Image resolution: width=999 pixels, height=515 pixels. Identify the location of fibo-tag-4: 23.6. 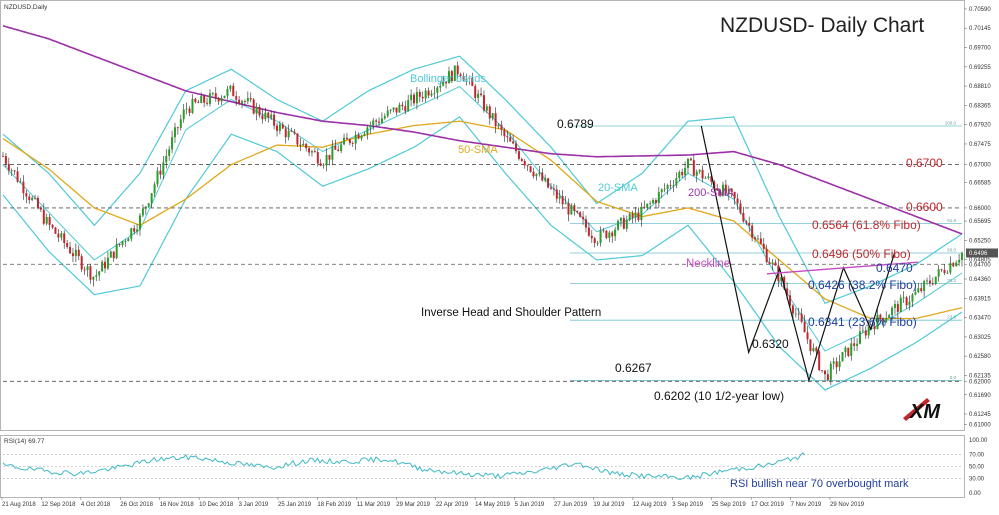
(951, 317).